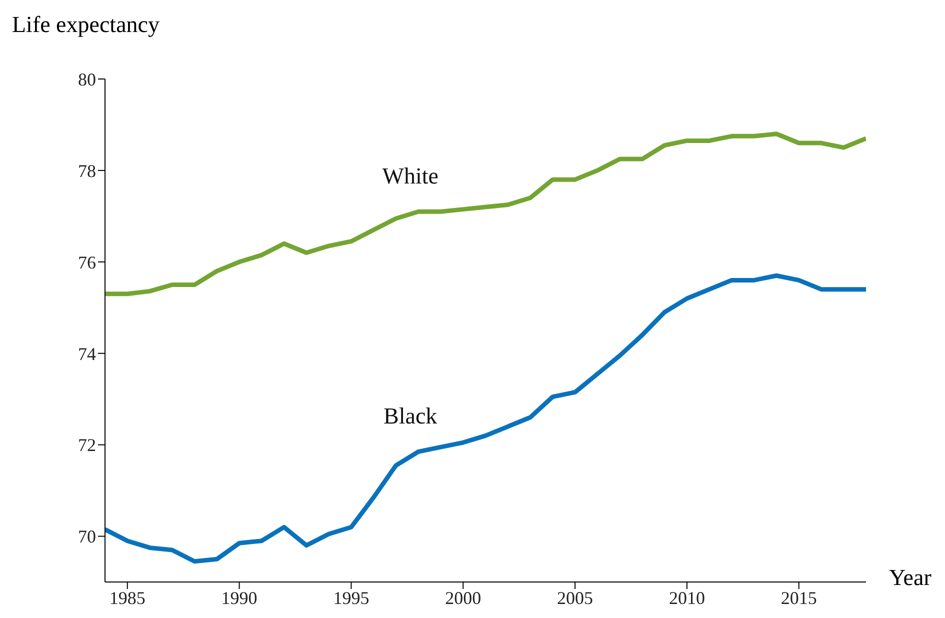 The width and height of the screenshot is (945, 618). Describe the element at coordinates (411, 416) in the screenshot. I see `series-label: Black` at that location.